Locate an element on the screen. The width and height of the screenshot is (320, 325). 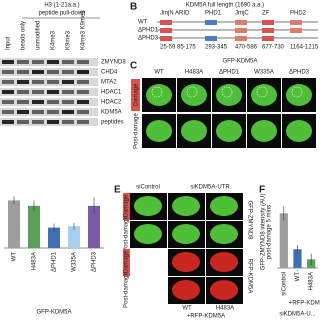
panel-letter: E is located at coordinates (117, 190).